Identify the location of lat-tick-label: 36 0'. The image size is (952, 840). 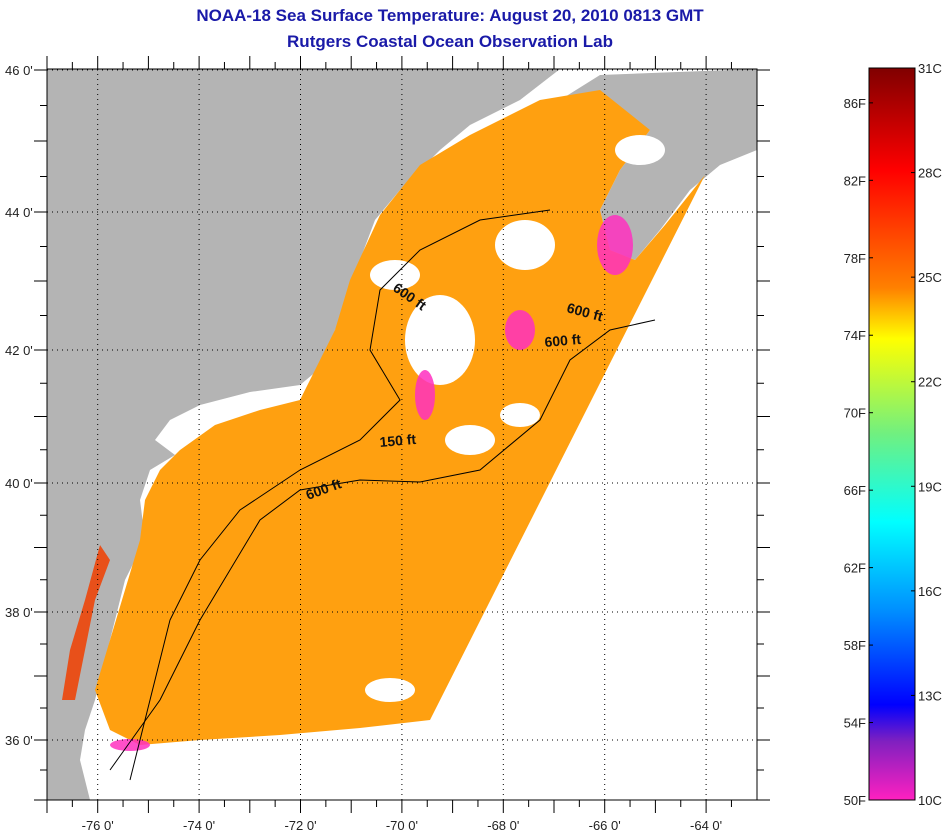
(19, 740).